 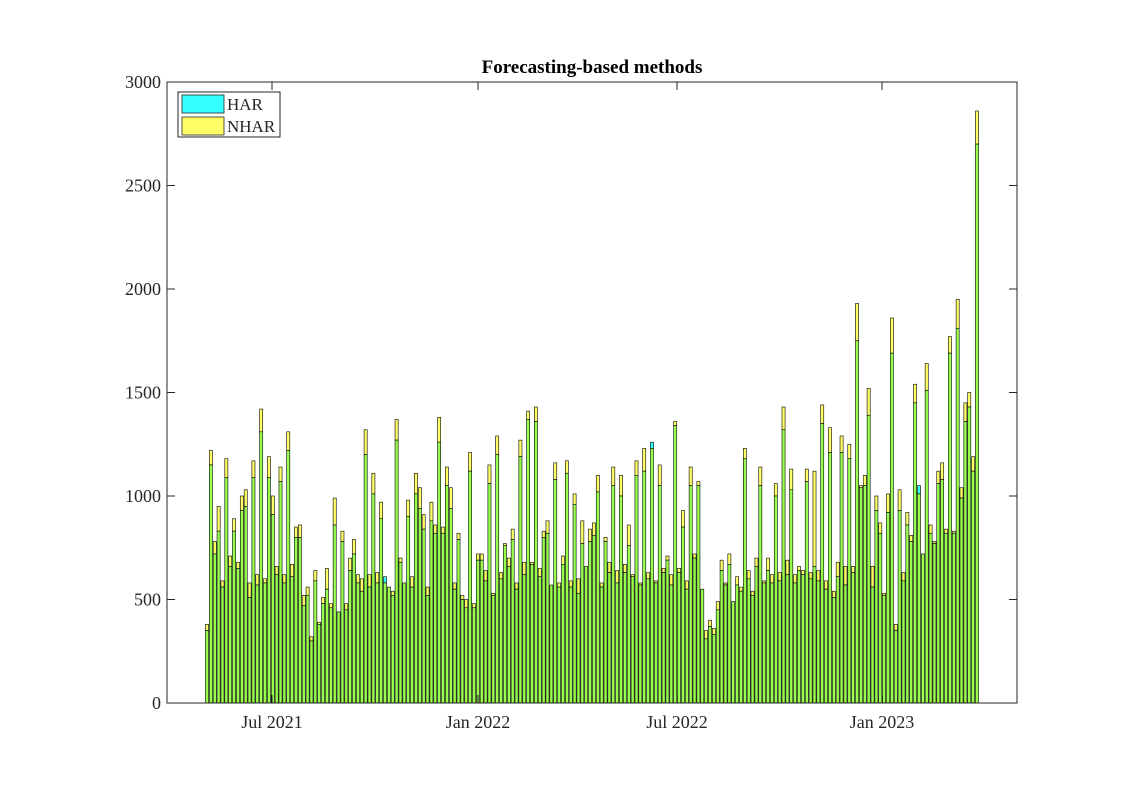 I want to click on y-tick-label: 500, so click(x=147, y=600).